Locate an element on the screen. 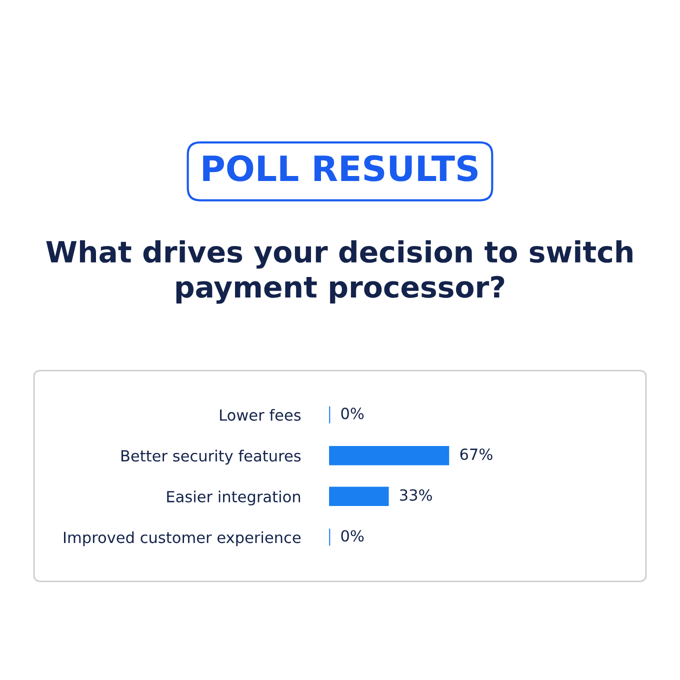  chart-title: What drives your decision to switch payment processor? is located at coordinates (339, 272).